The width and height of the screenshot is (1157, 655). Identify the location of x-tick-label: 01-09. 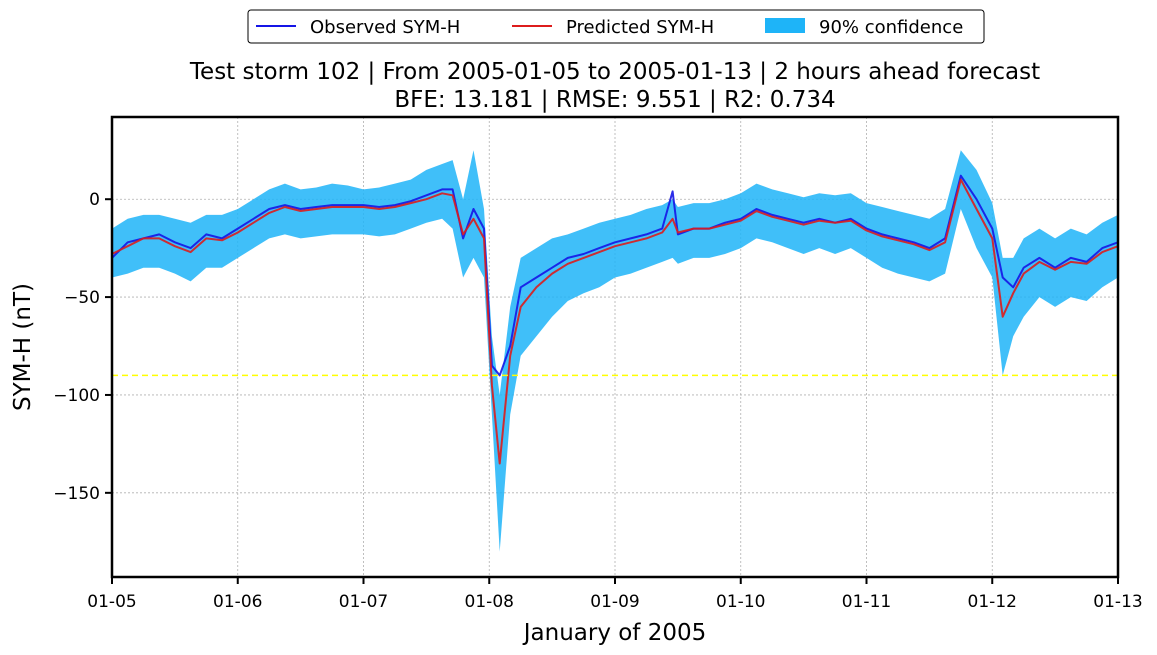
(614, 602).